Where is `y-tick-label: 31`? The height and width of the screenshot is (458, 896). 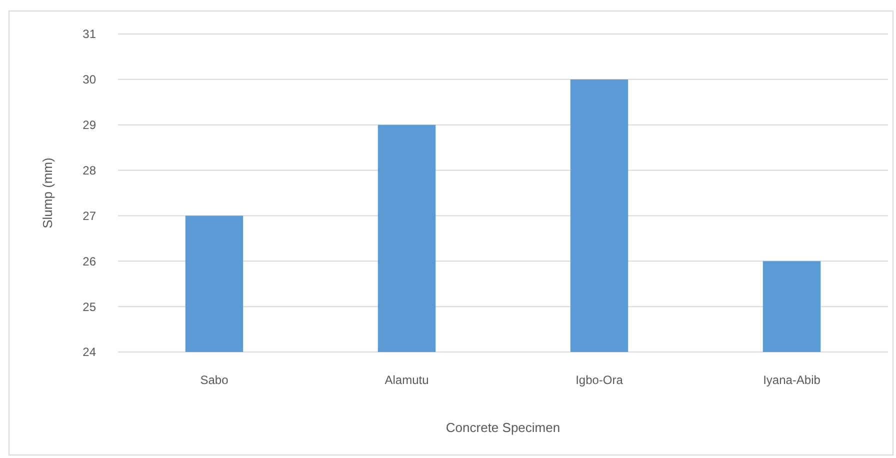
y-tick-label: 31 is located at coordinates (89, 34).